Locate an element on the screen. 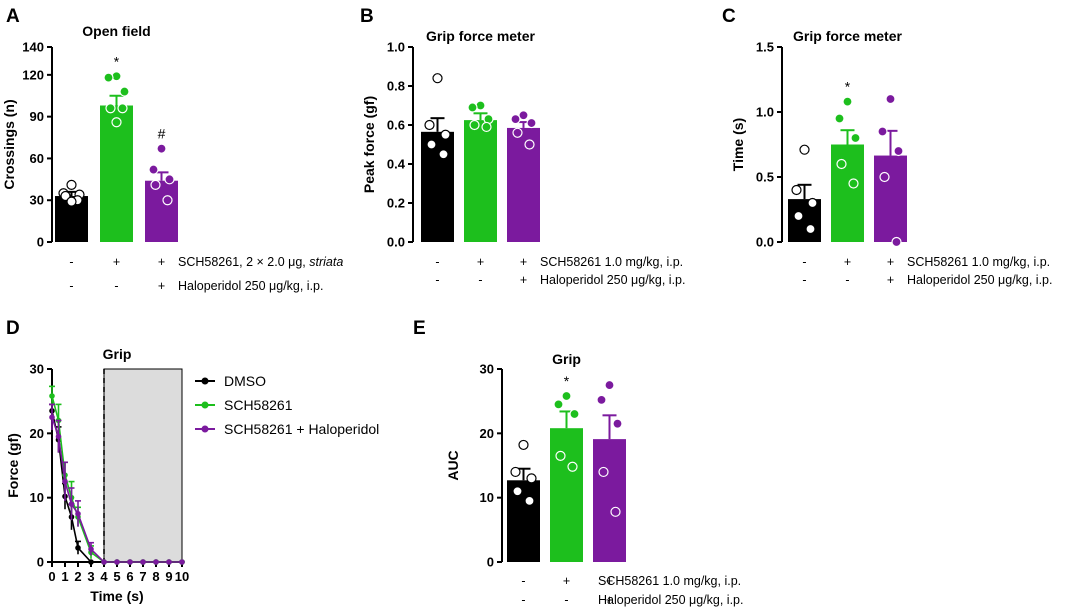 This screenshot has height=608, width=1065. panel-title: Open field is located at coordinates (116, 31).